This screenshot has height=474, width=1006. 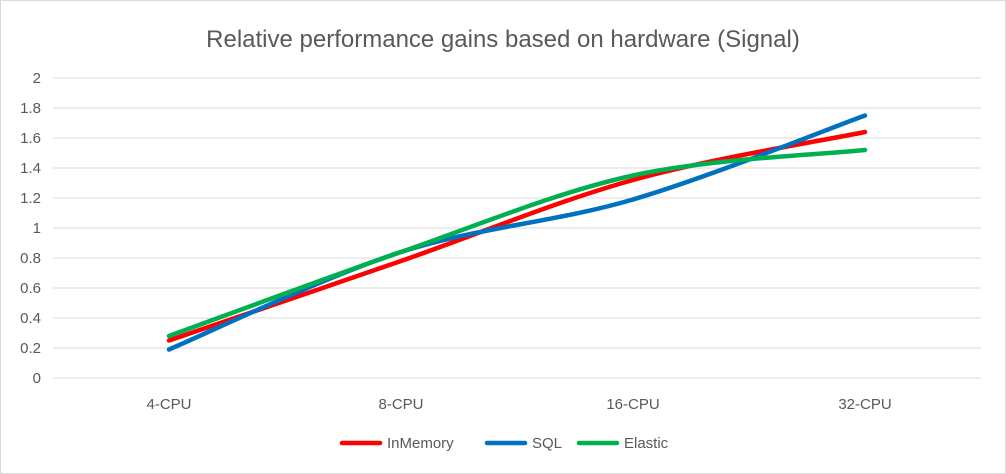 I want to click on y-tick-label: 0.2, so click(x=30, y=348).